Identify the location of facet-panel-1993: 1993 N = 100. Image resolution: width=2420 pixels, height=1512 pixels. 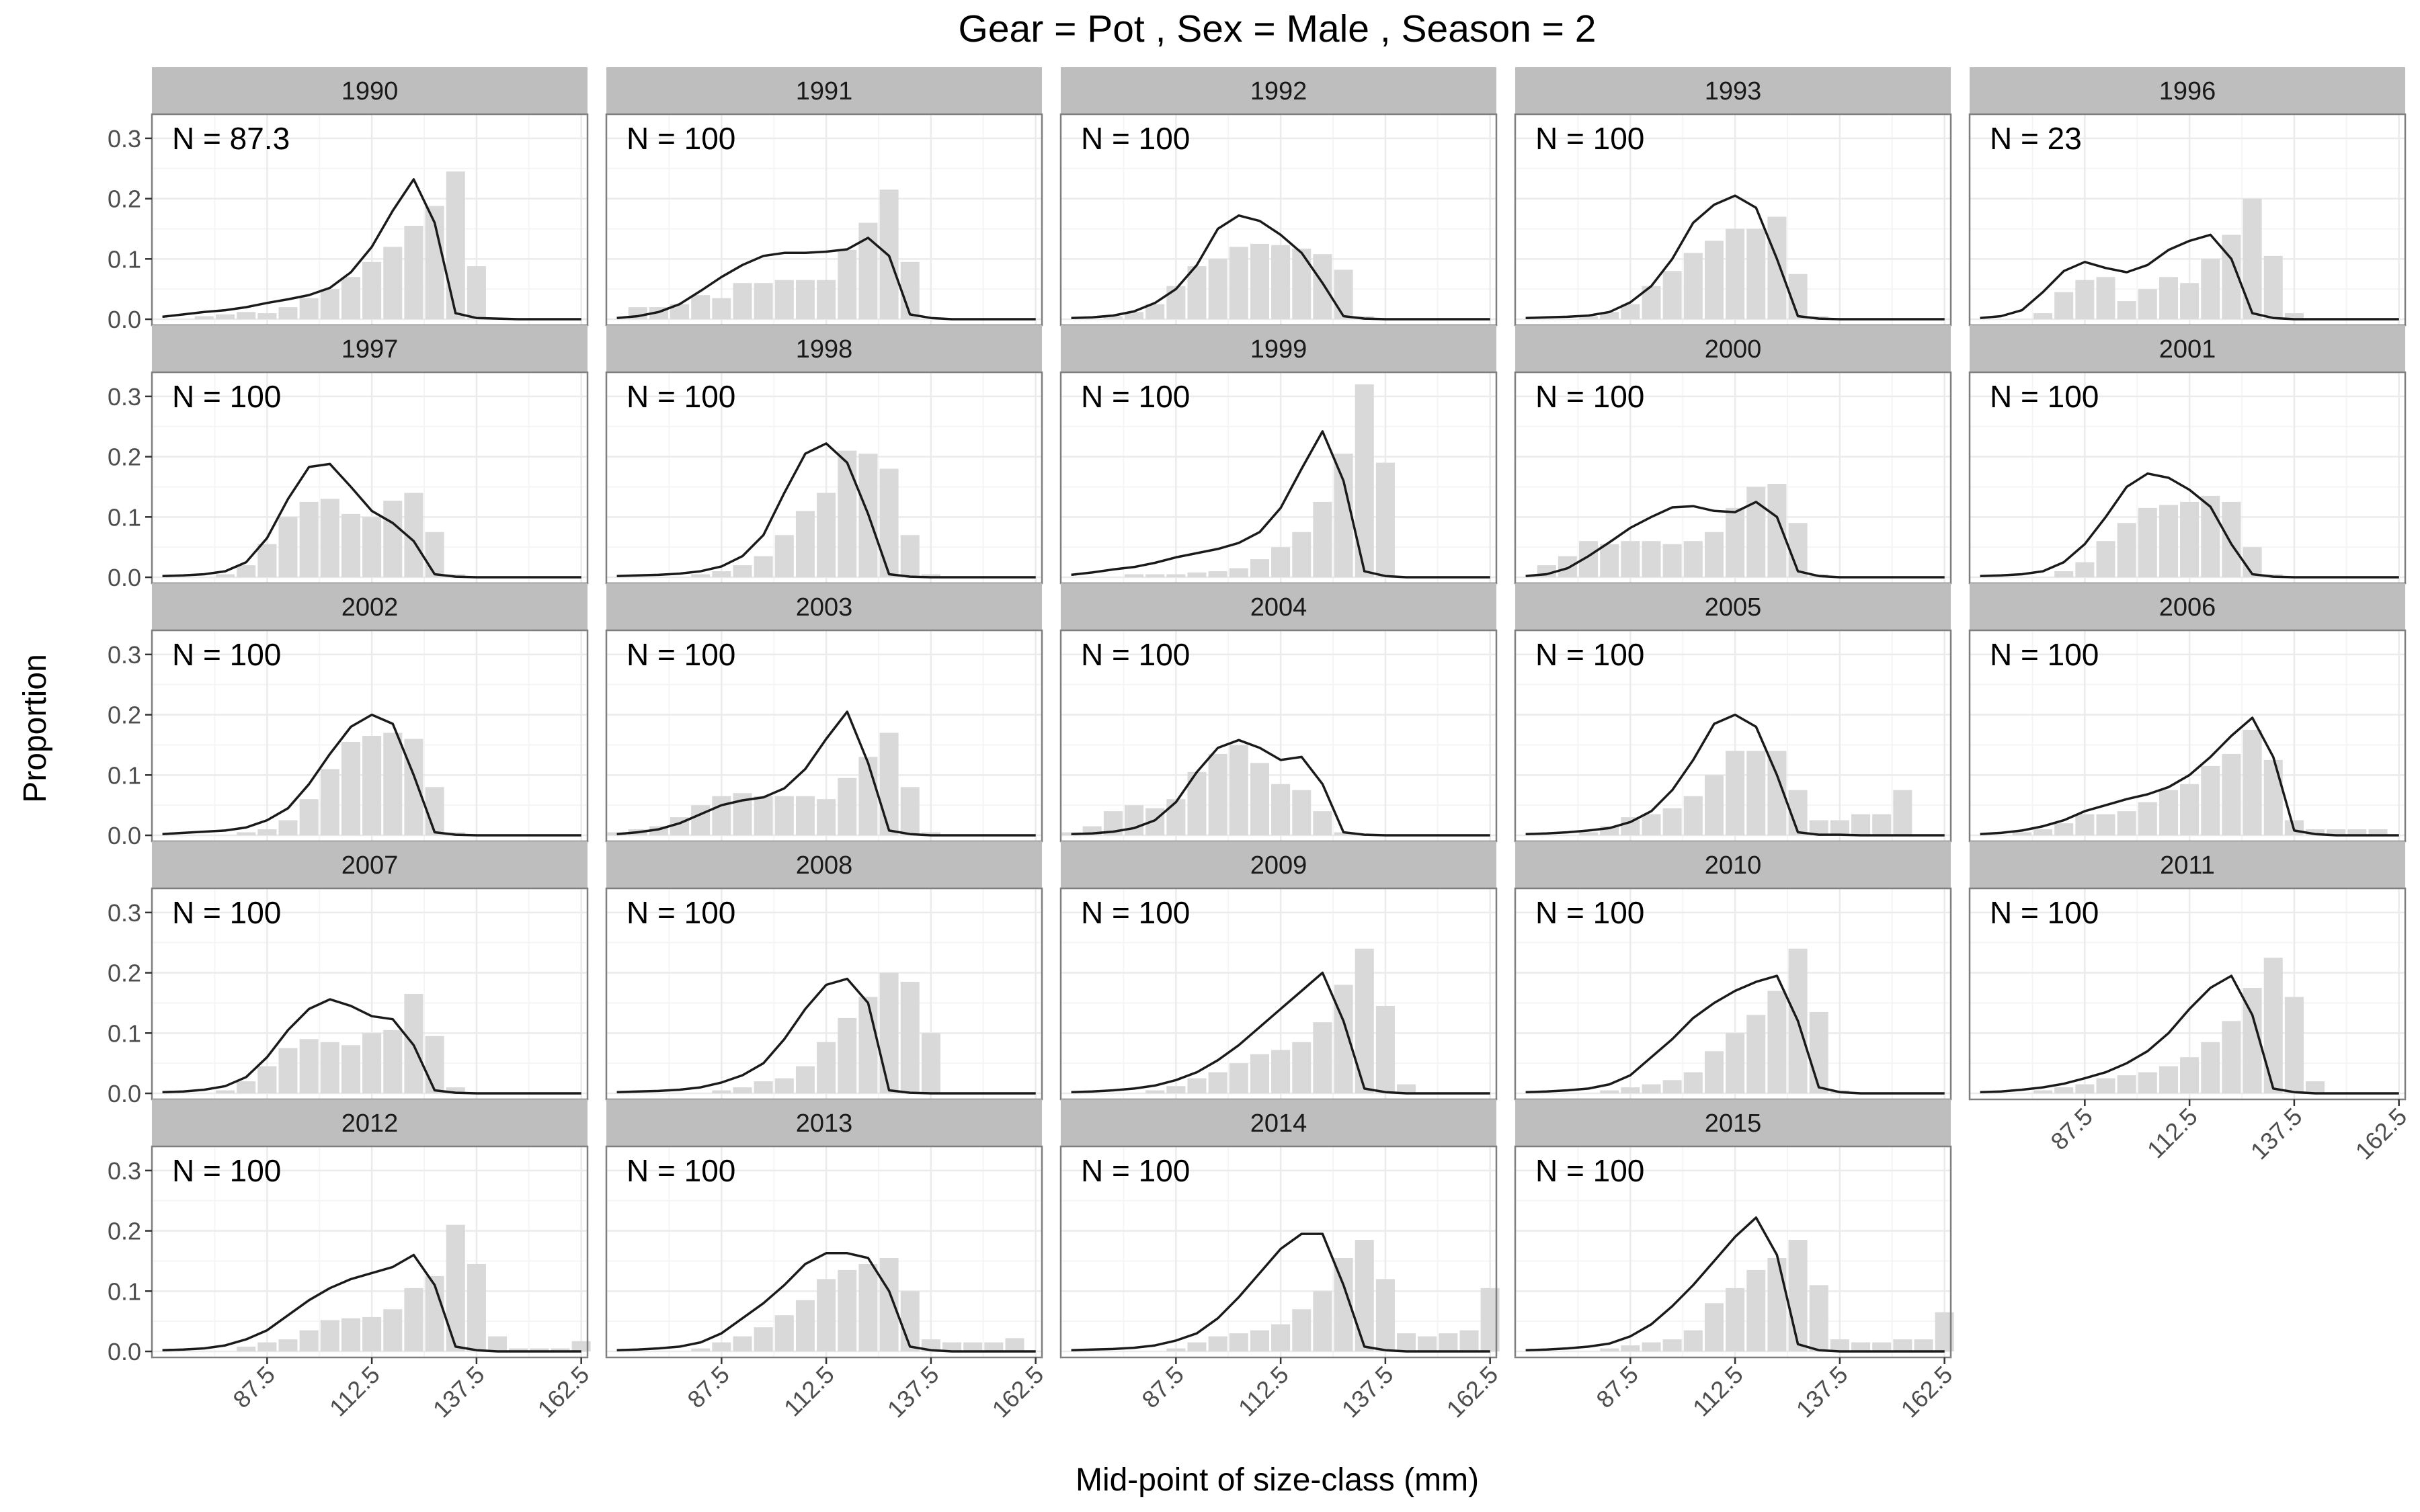
(1733, 197).